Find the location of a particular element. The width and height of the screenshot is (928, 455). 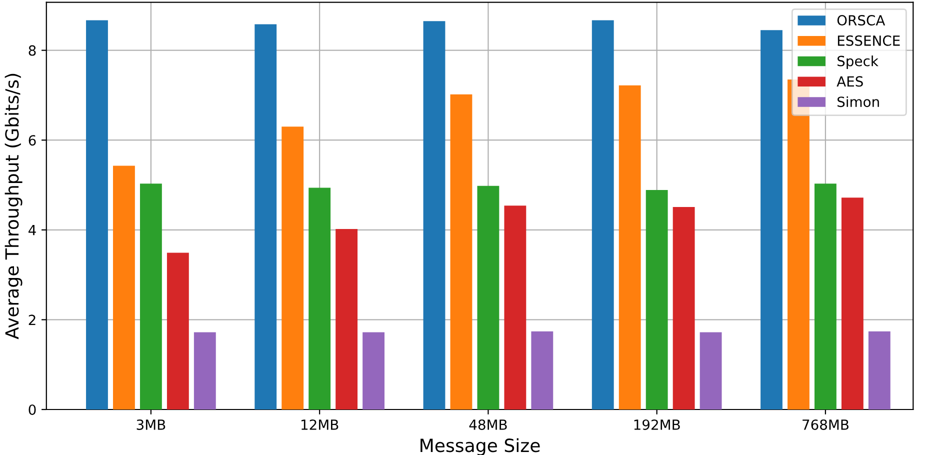

legend-label: ESSENCE is located at coordinates (869, 40).